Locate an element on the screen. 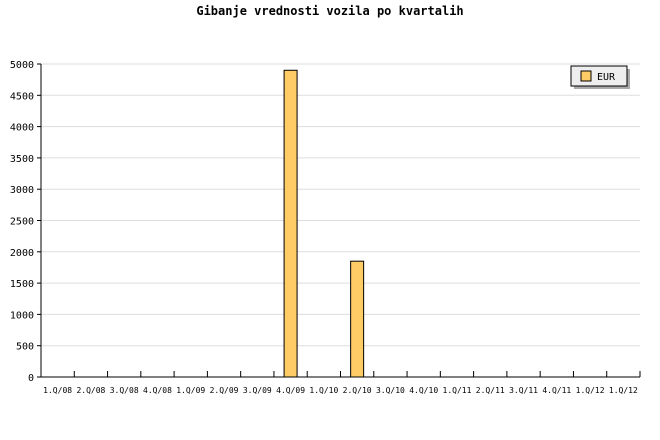  x-tick-label: 2.Q/09 is located at coordinates (224, 390).